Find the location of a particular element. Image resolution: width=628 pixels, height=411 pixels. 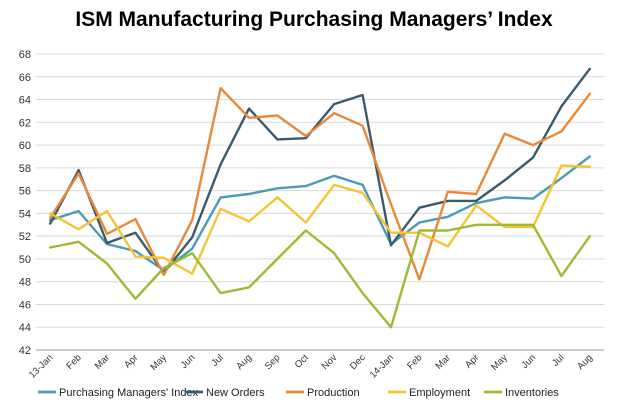

x-tick-label: Oct is located at coordinates (302, 361).